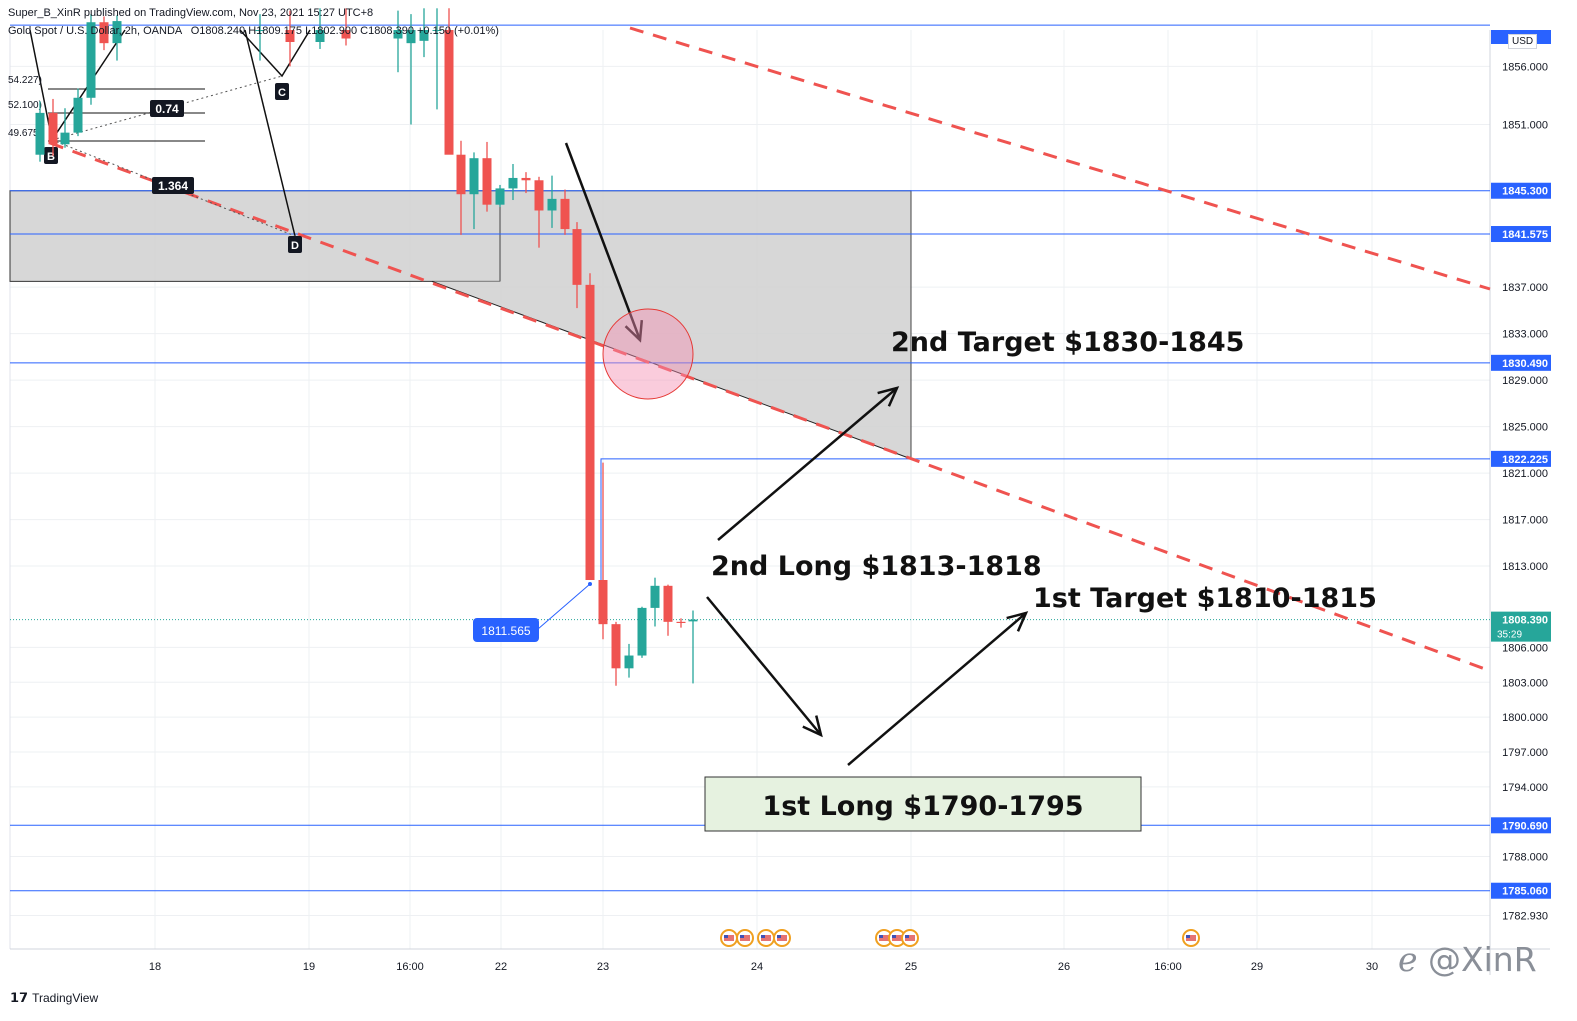 The image size is (1577, 1021). What do you see at coordinates (1525, 474) in the screenshot?
I see `price-tick: 1821.000` at bounding box center [1525, 474].